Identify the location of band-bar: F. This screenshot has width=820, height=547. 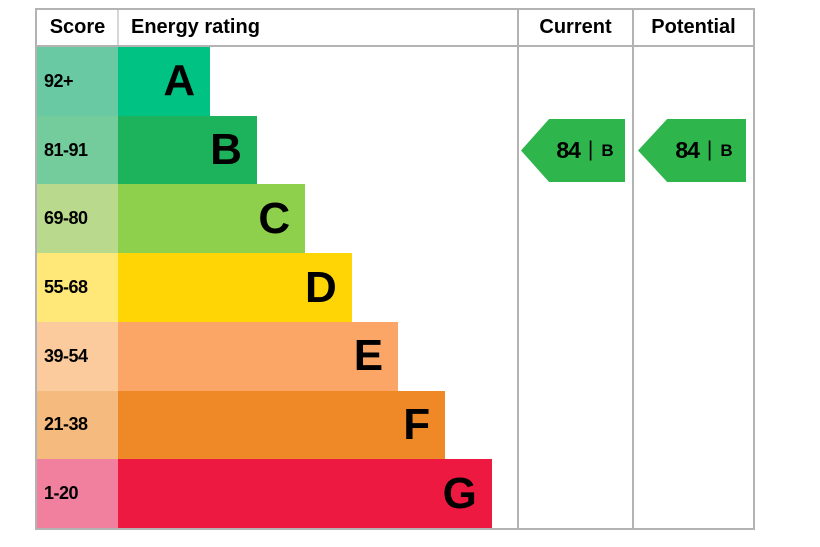
(282, 425).